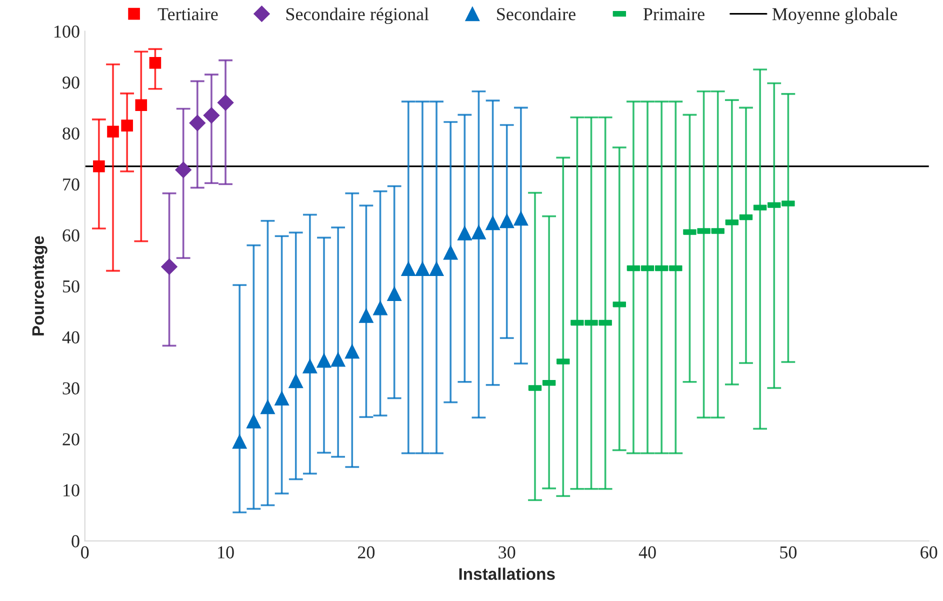 This screenshot has height=601, width=943. I want to click on y-tick-label: 80, so click(71, 133).